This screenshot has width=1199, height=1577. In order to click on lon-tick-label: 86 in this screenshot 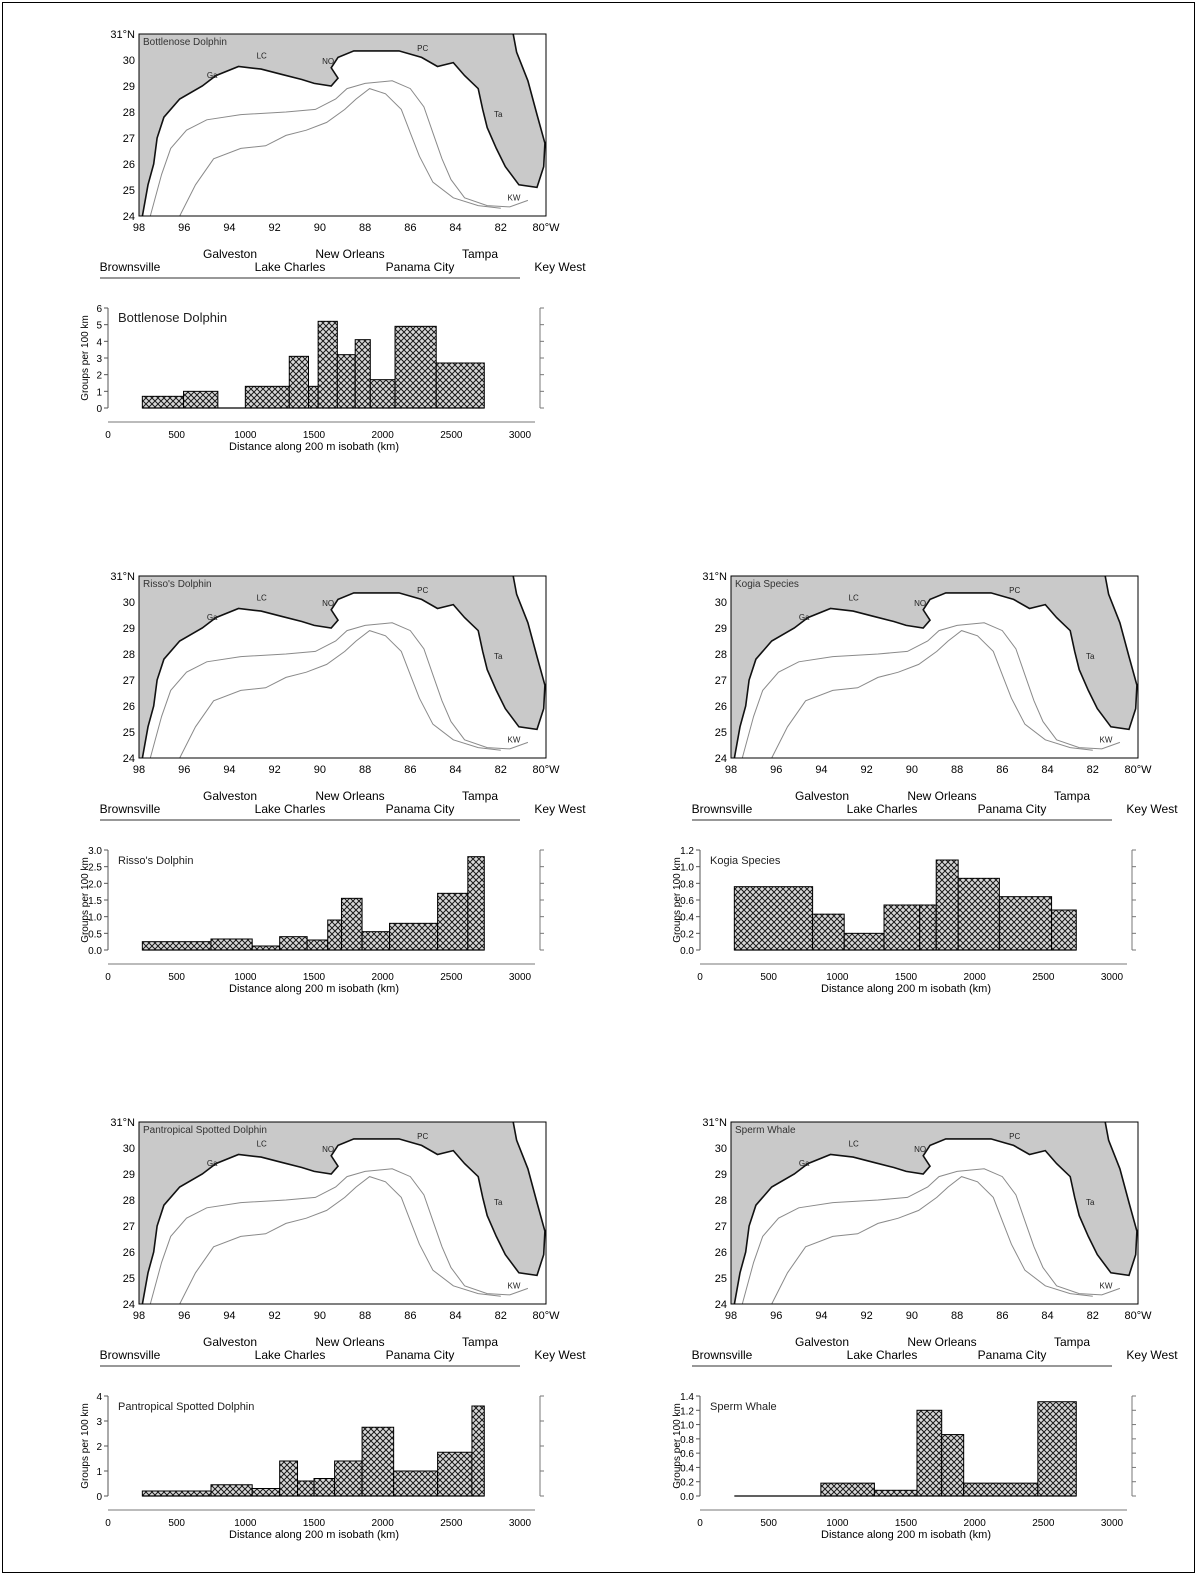, I will do `click(410, 770)`.